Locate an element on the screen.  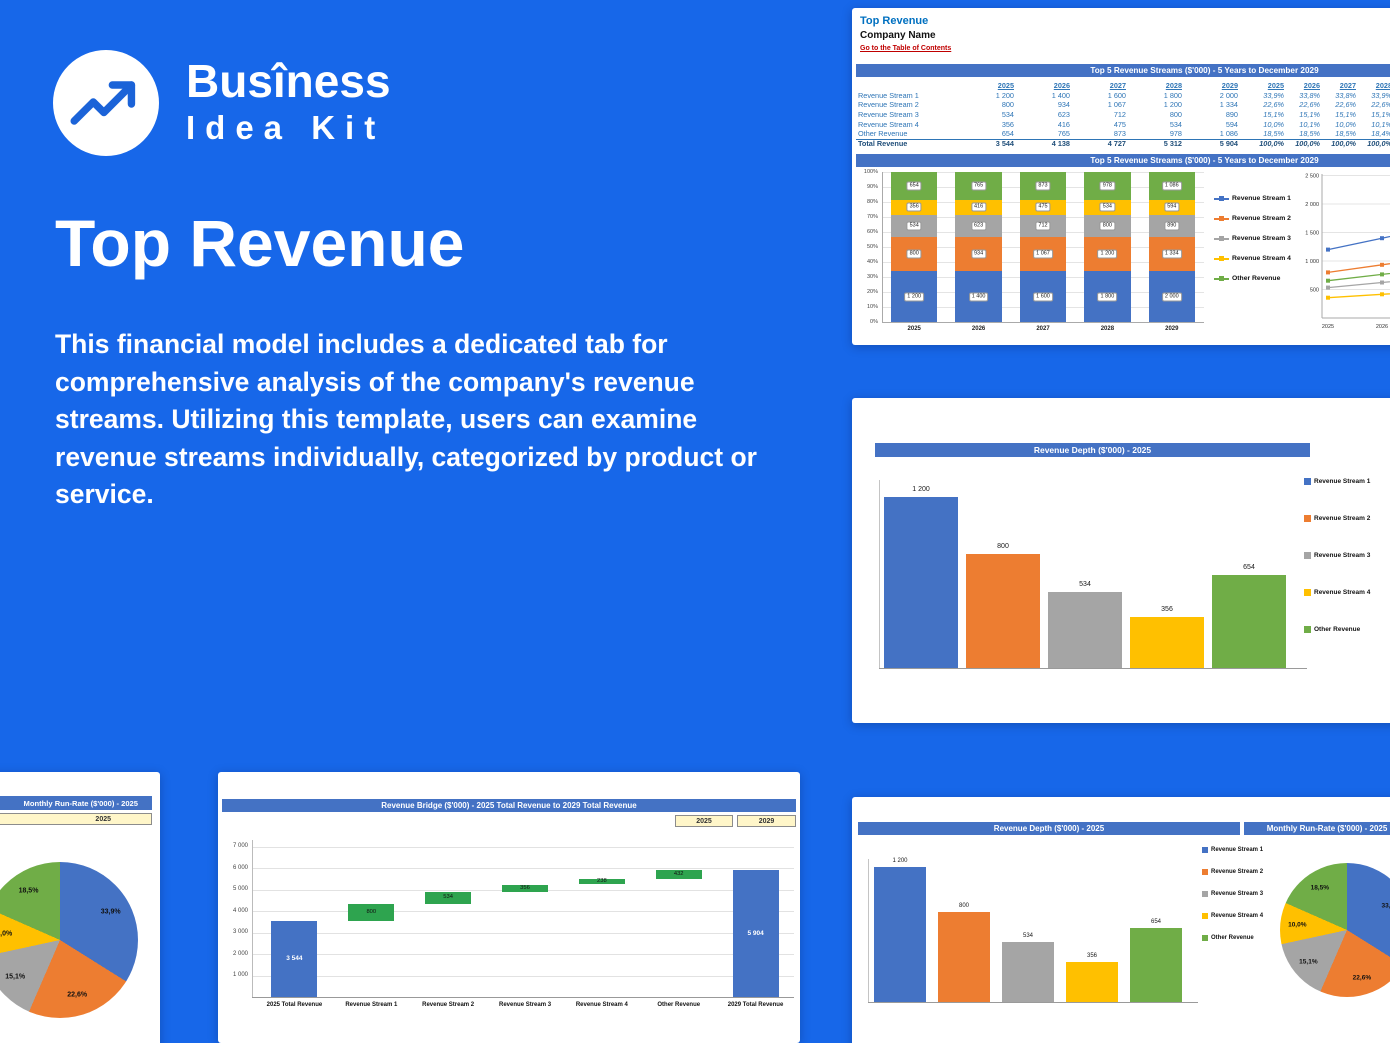
pct-cell: 33,8% is located at coordinates (1309, 95).